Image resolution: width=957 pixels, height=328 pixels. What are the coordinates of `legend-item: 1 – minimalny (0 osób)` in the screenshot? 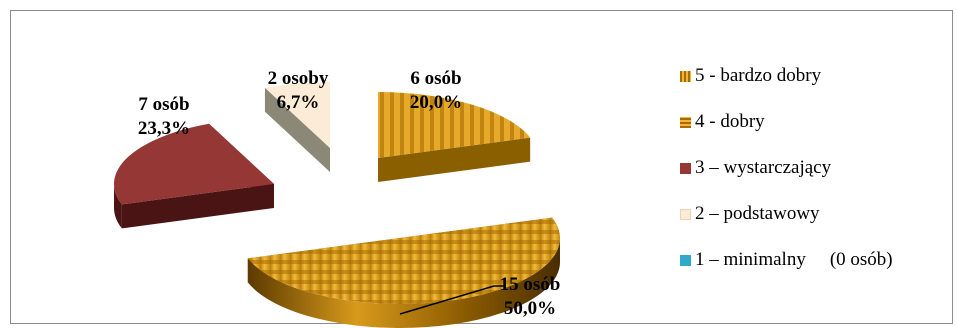 It's located at (786, 260).